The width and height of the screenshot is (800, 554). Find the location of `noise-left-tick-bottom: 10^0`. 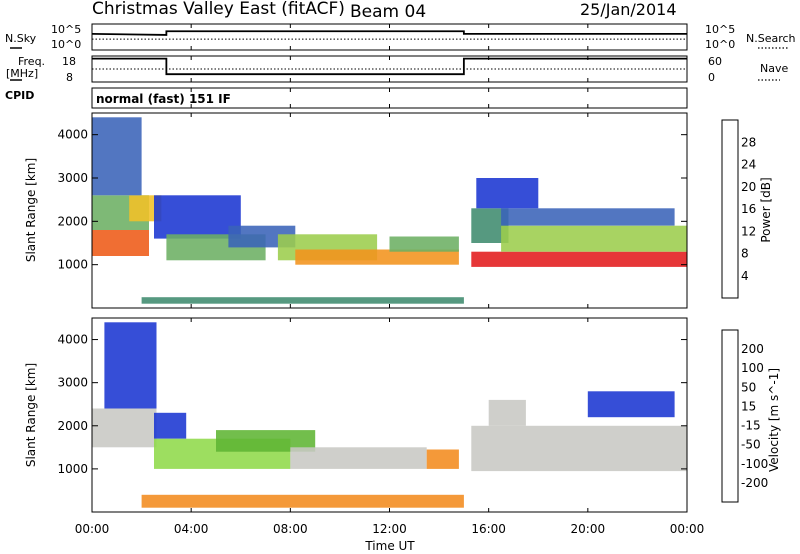

noise-left-tick-bottom: 10^0 is located at coordinates (66, 44).